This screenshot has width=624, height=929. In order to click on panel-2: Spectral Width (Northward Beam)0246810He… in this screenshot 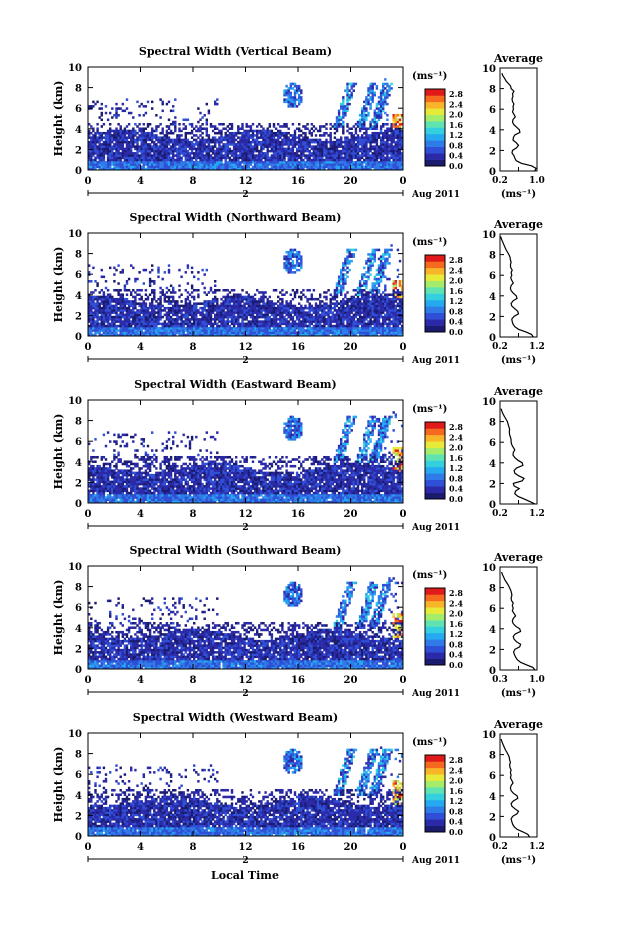, I will do `click(298, 288)`.